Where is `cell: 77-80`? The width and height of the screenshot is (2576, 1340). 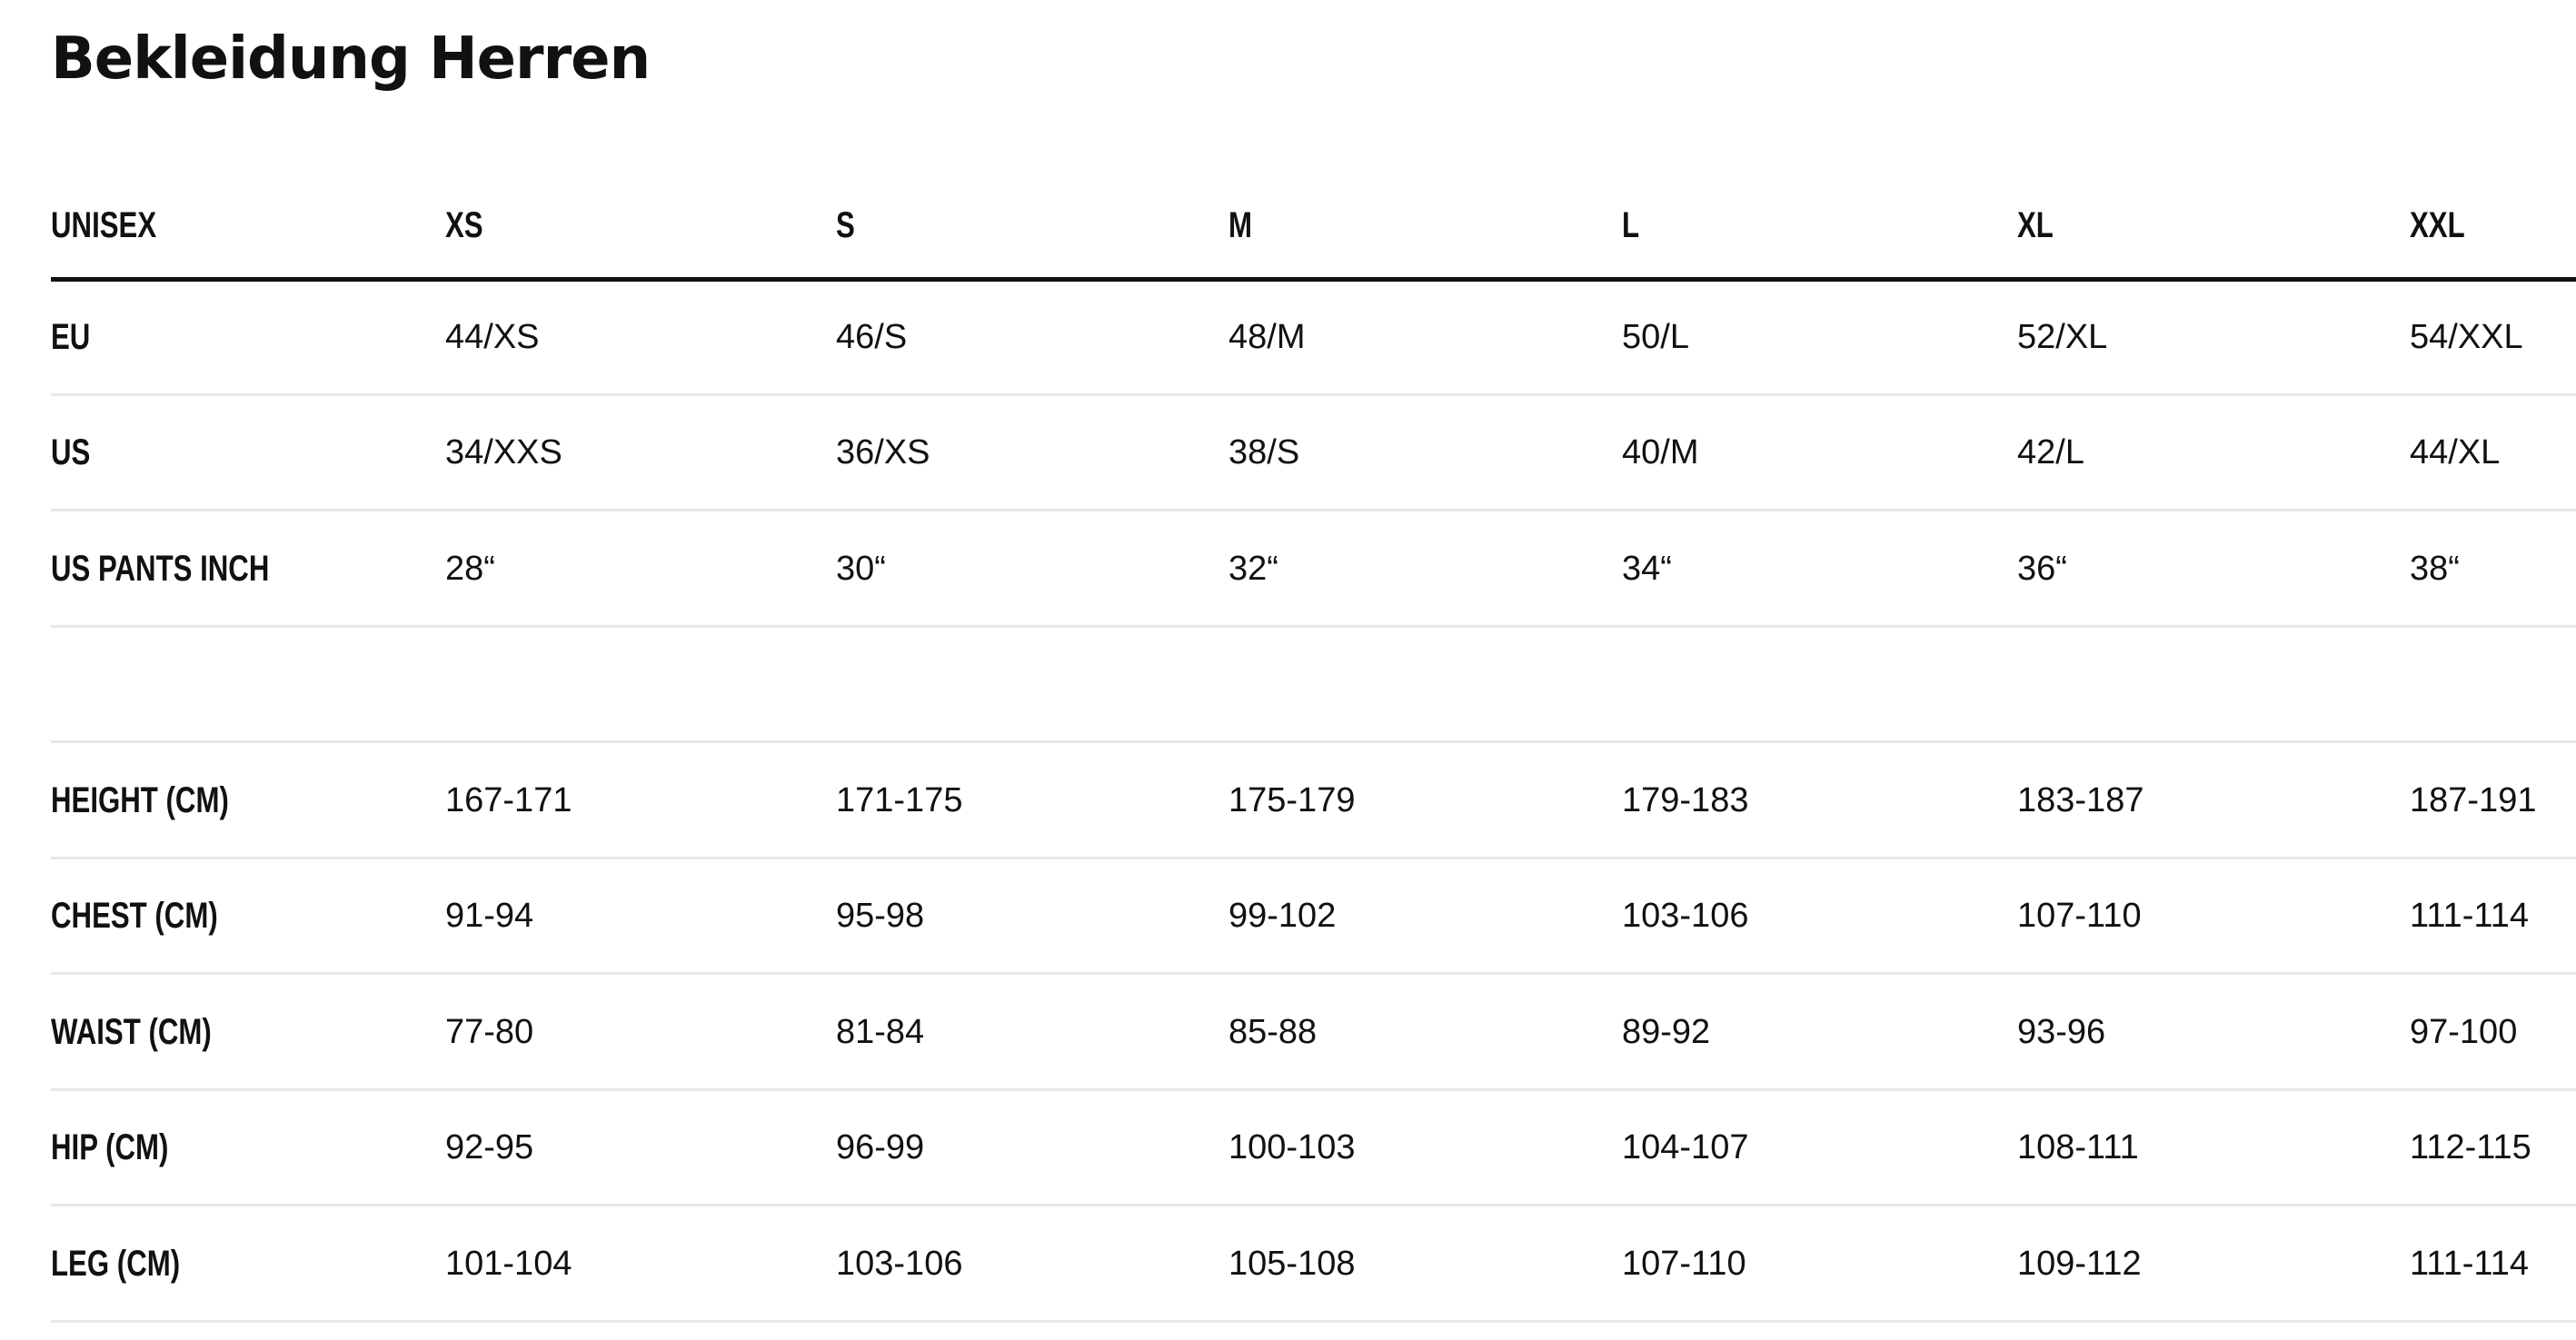
cell: 77-80 is located at coordinates (489, 1031).